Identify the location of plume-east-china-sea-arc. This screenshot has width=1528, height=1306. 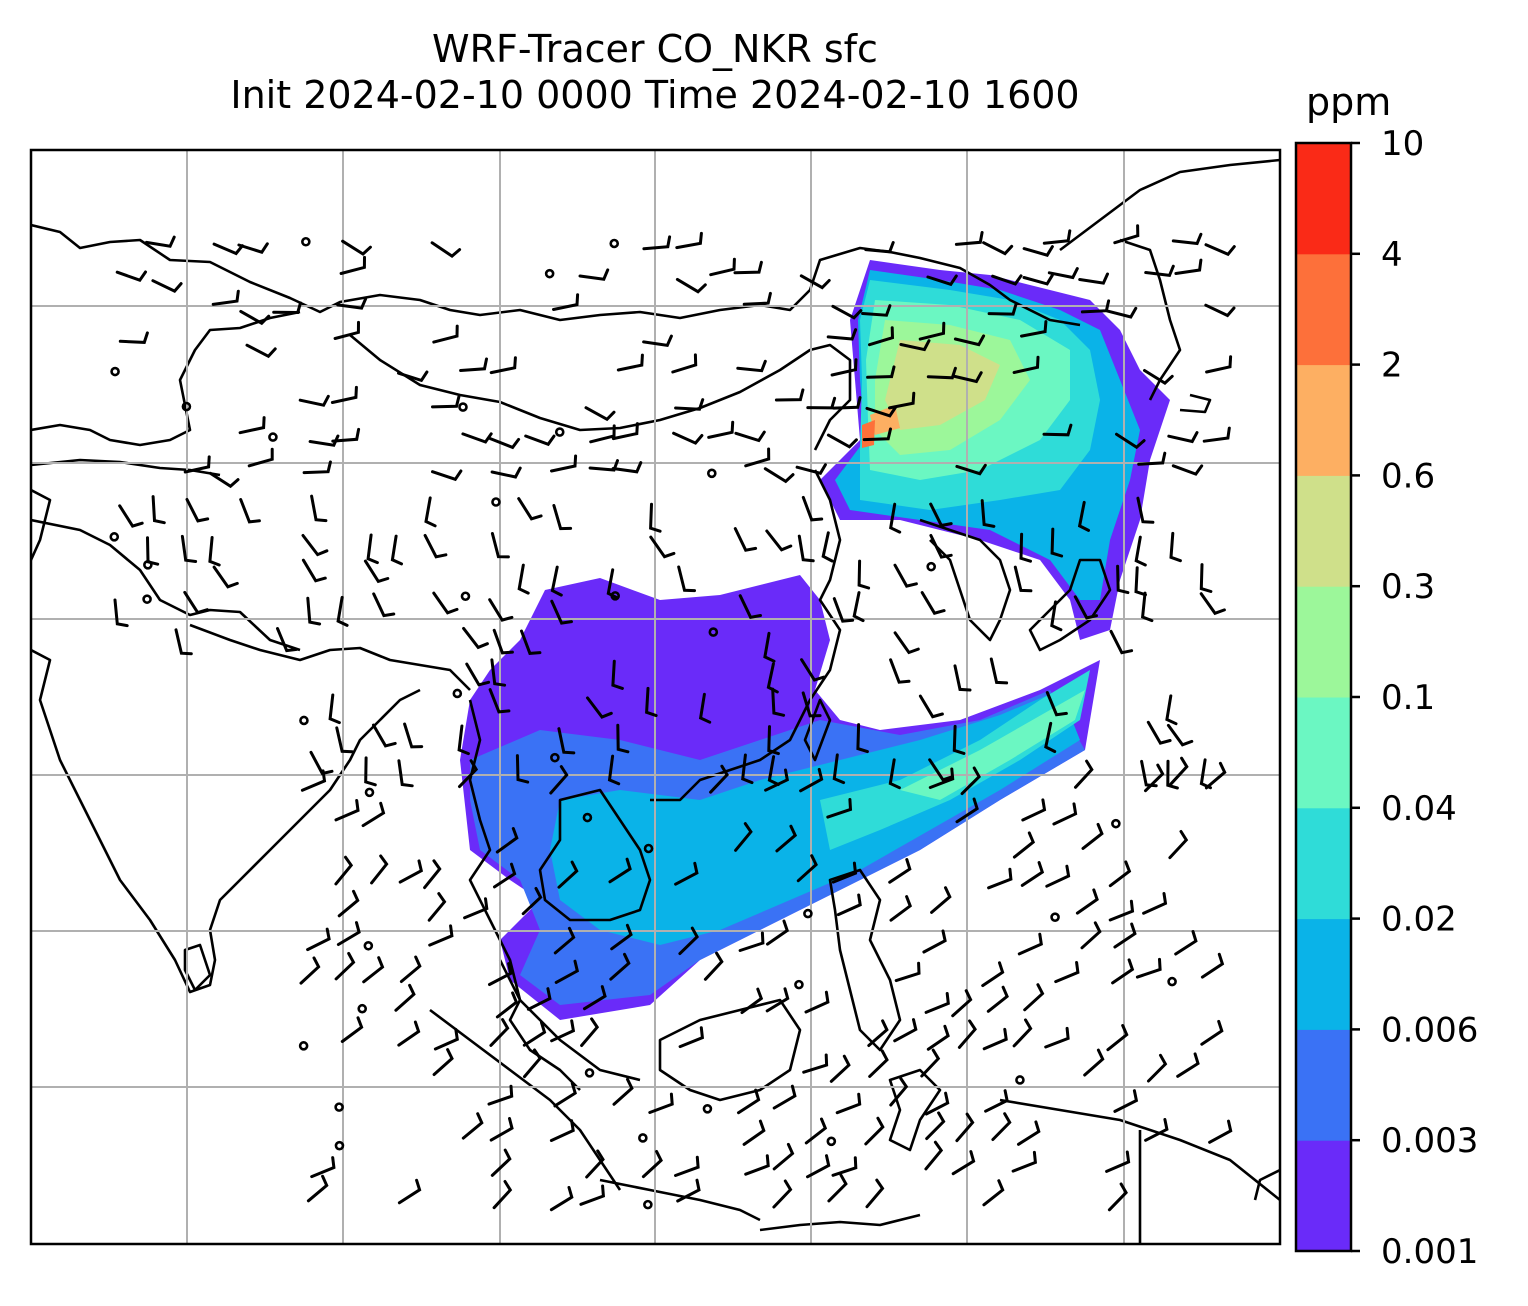
(955, 760).